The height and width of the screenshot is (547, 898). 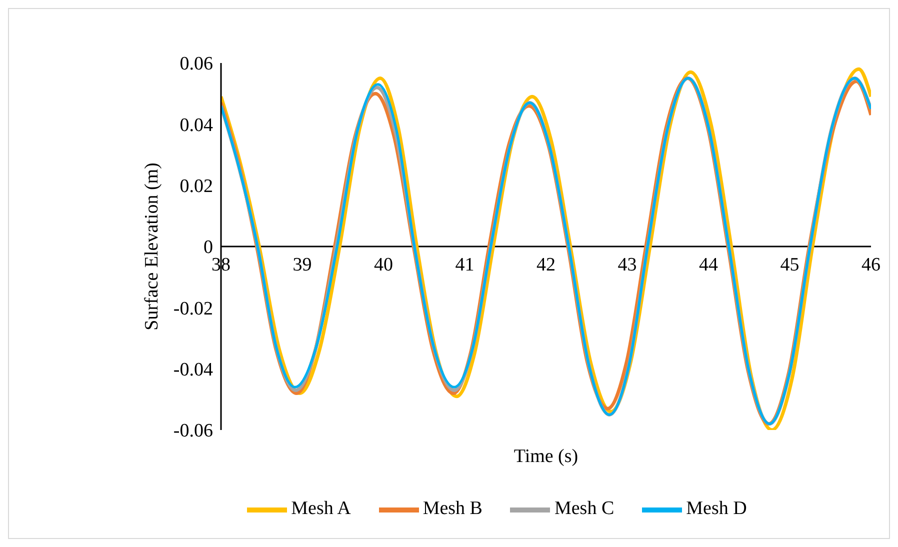 What do you see at coordinates (152, 246) in the screenshot?
I see `y-axis-title: Surface Elevation (m)` at bounding box center [152, 246].